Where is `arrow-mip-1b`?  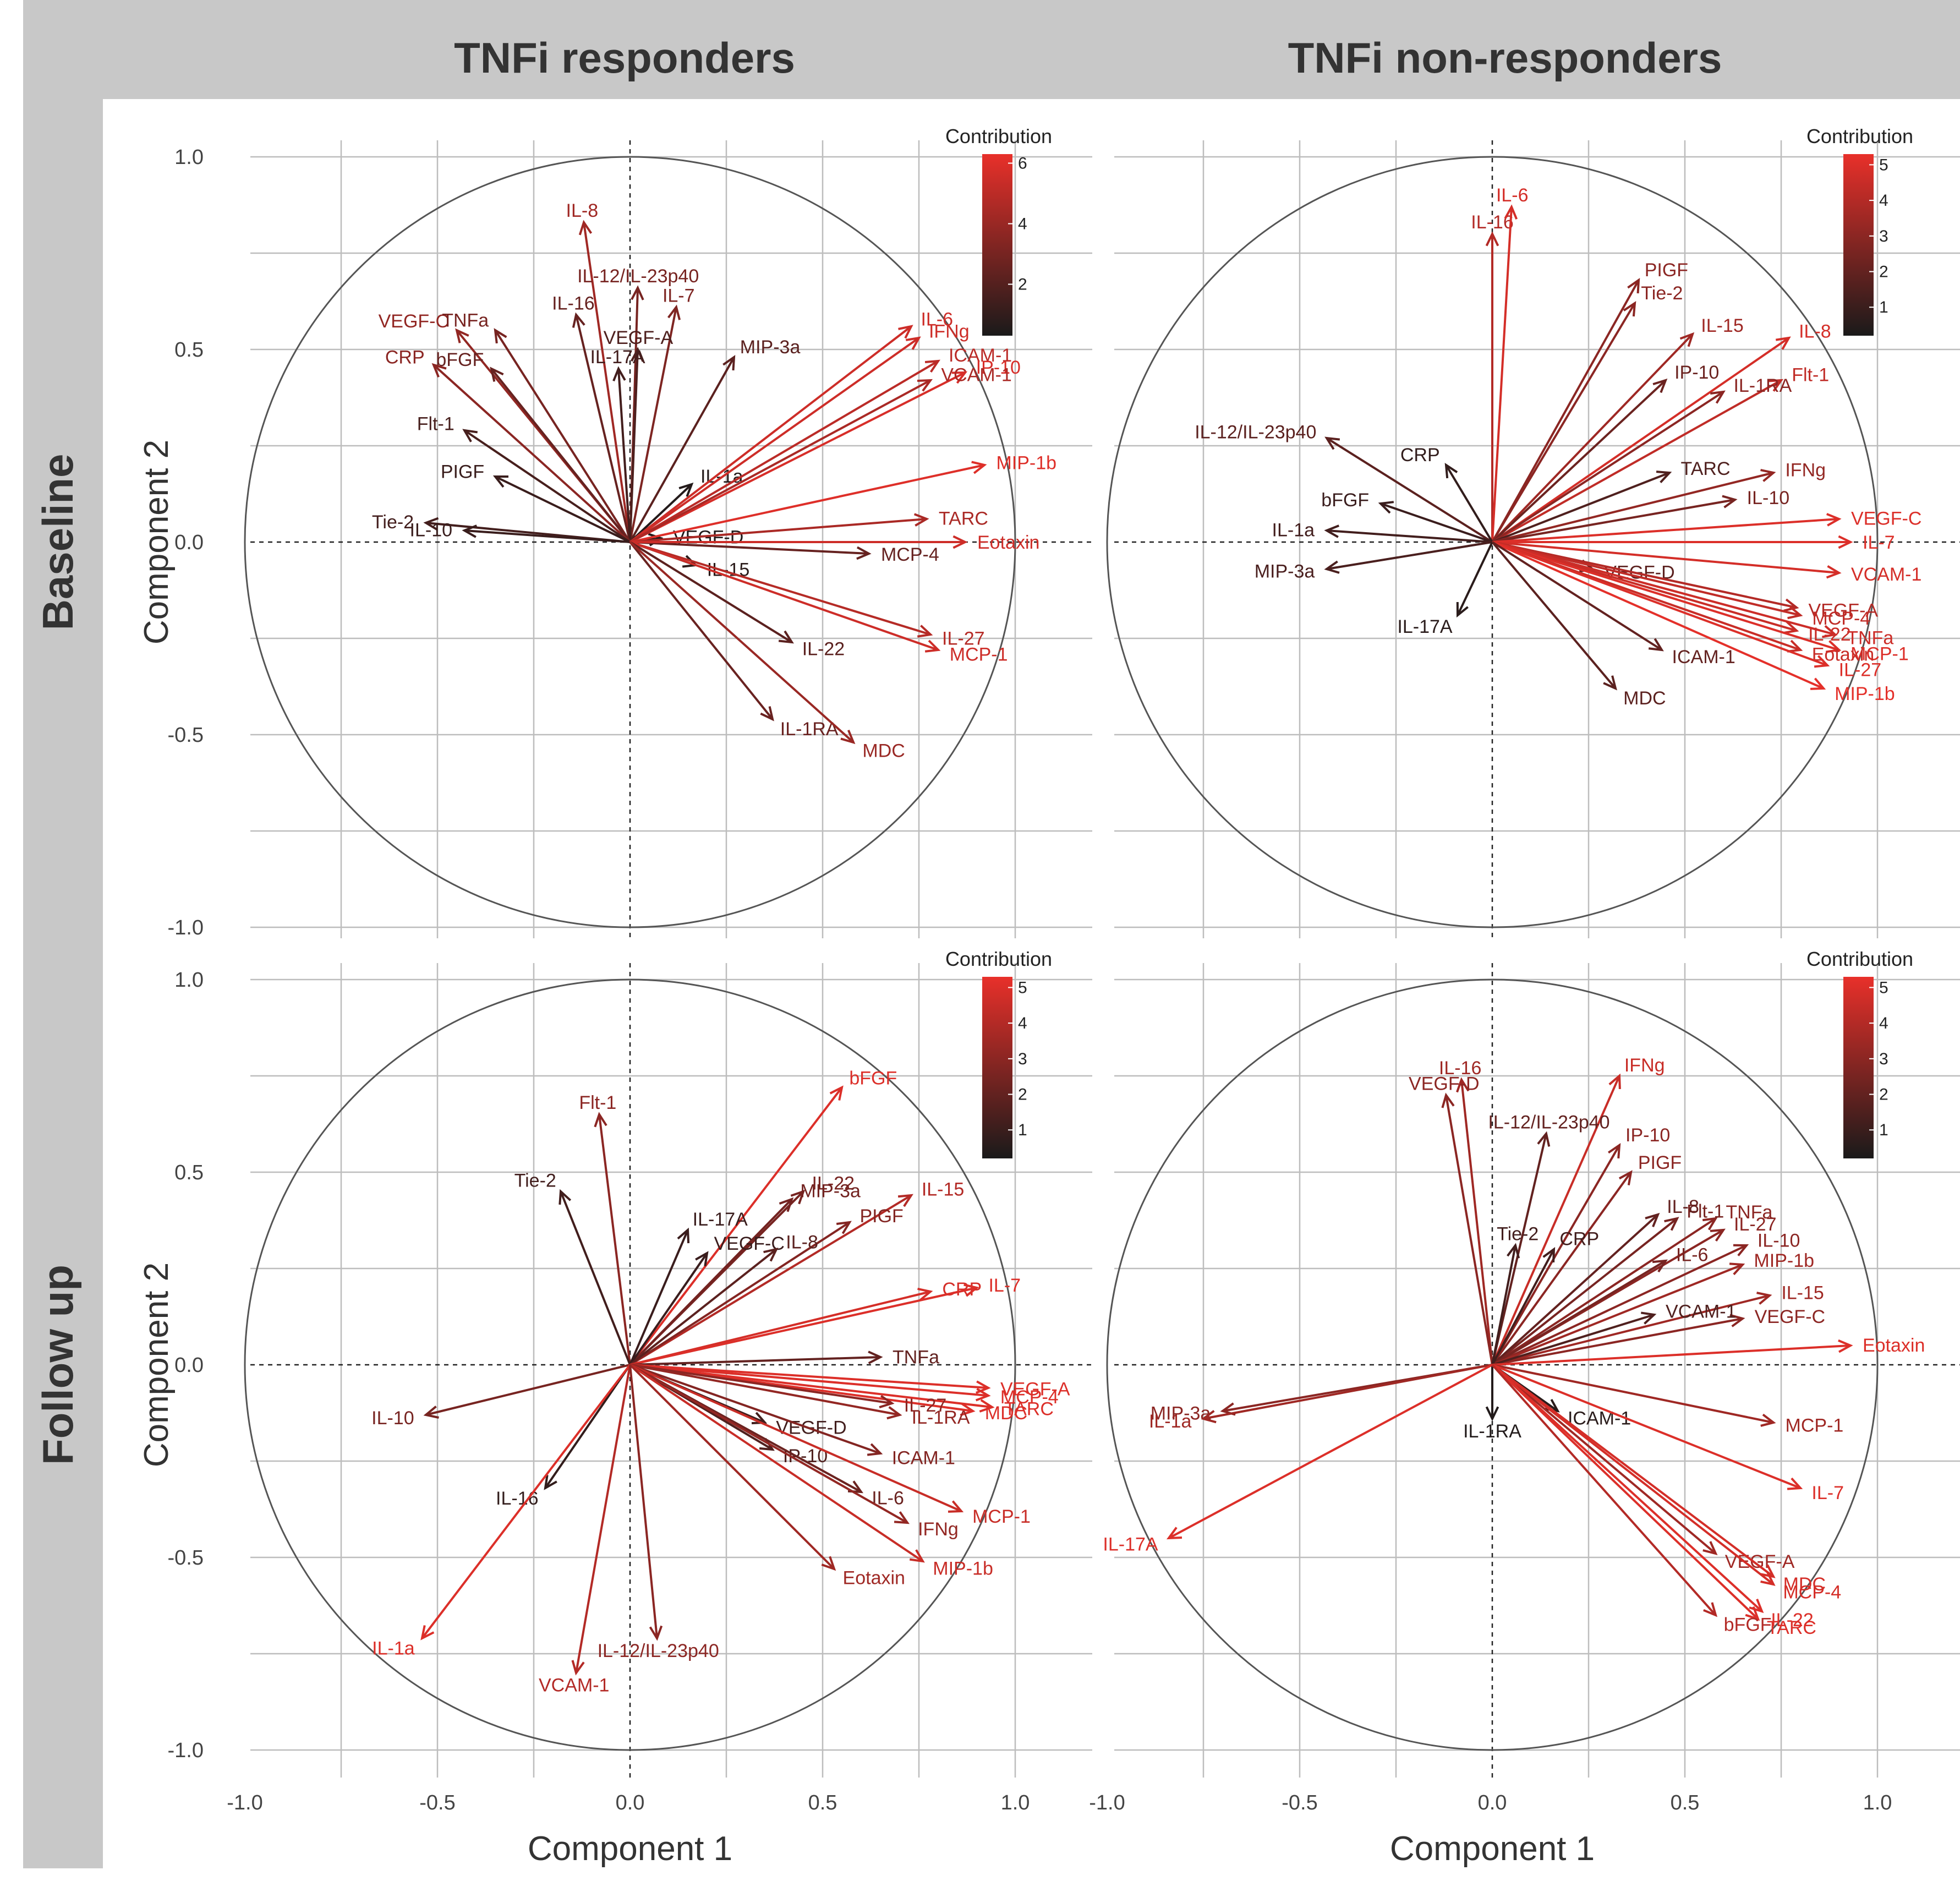
arrow-mip-1b is located at coordinates (1658, 615).